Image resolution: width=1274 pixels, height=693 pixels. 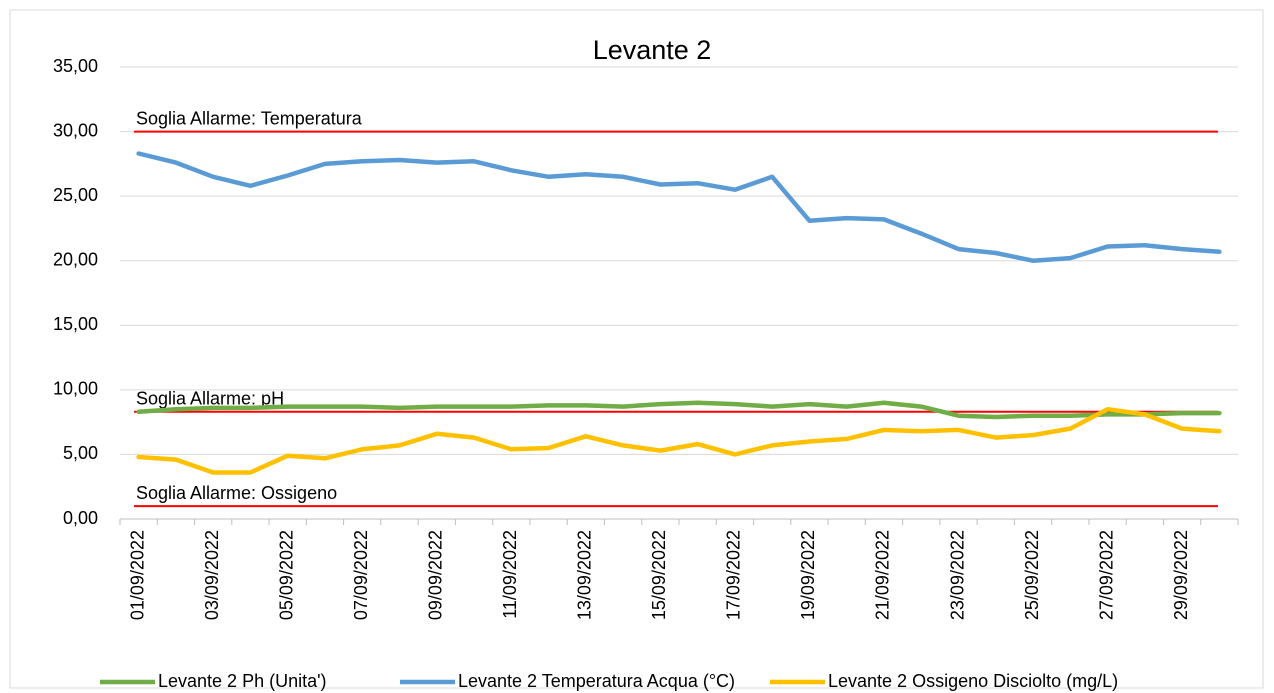 I want to click on y-tick-label: 30,00, so click(x=75, y=130).